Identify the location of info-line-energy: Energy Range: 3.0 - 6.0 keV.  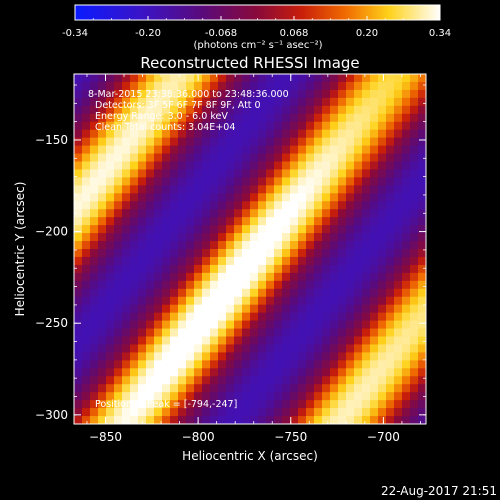
(161, 116).